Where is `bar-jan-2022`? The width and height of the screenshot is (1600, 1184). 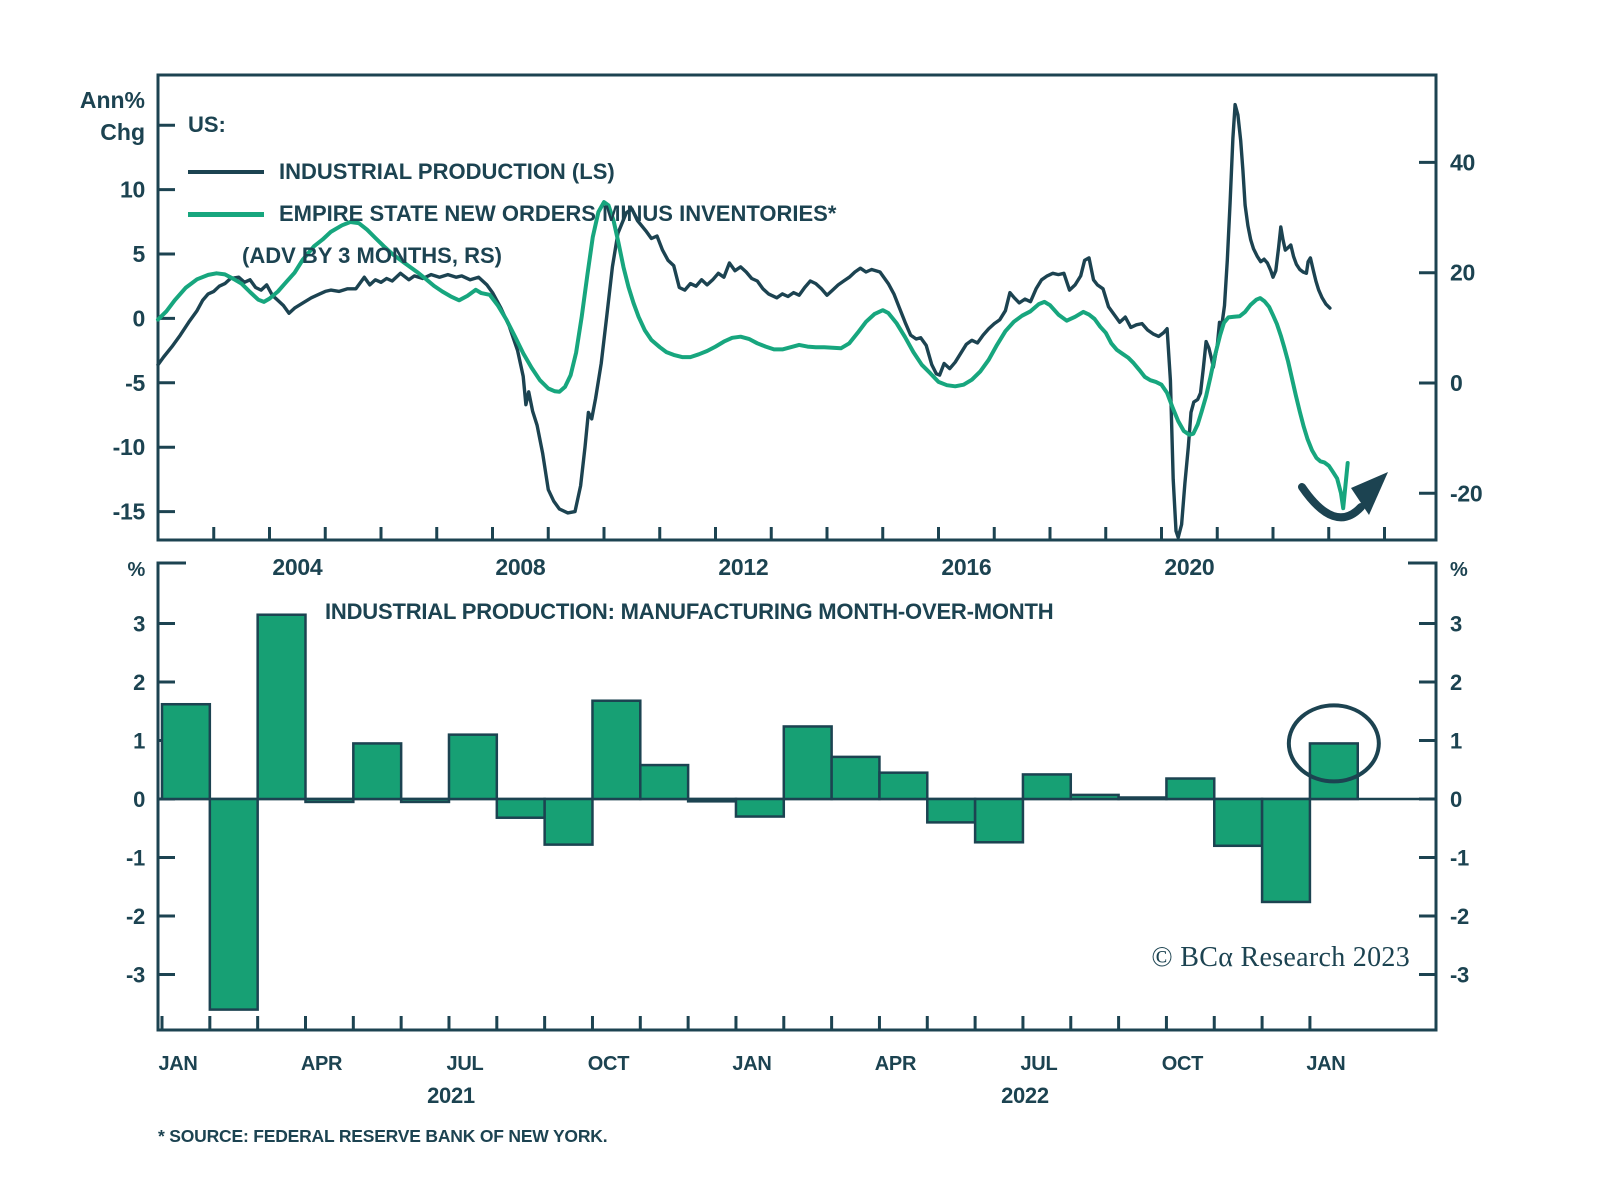
bar-jan-2022 is located at coordinates (760, 807).